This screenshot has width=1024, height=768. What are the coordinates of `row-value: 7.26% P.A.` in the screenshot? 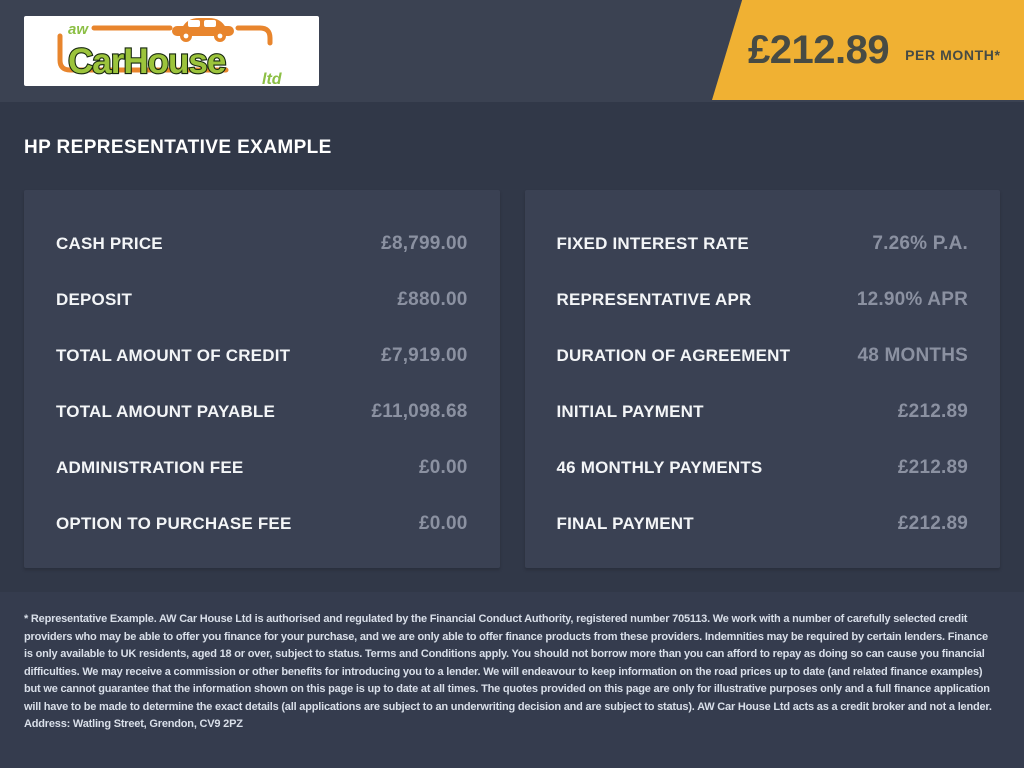 It's located at (920, 243).